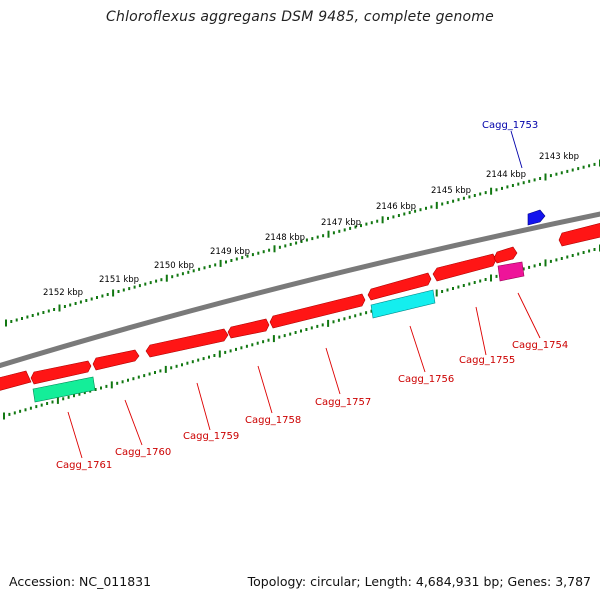 This screenshot has width=600, height=600. Describe the element at coordinates (116, 360) in the screenshot. I see `cds-arrow-1759a` at that location.